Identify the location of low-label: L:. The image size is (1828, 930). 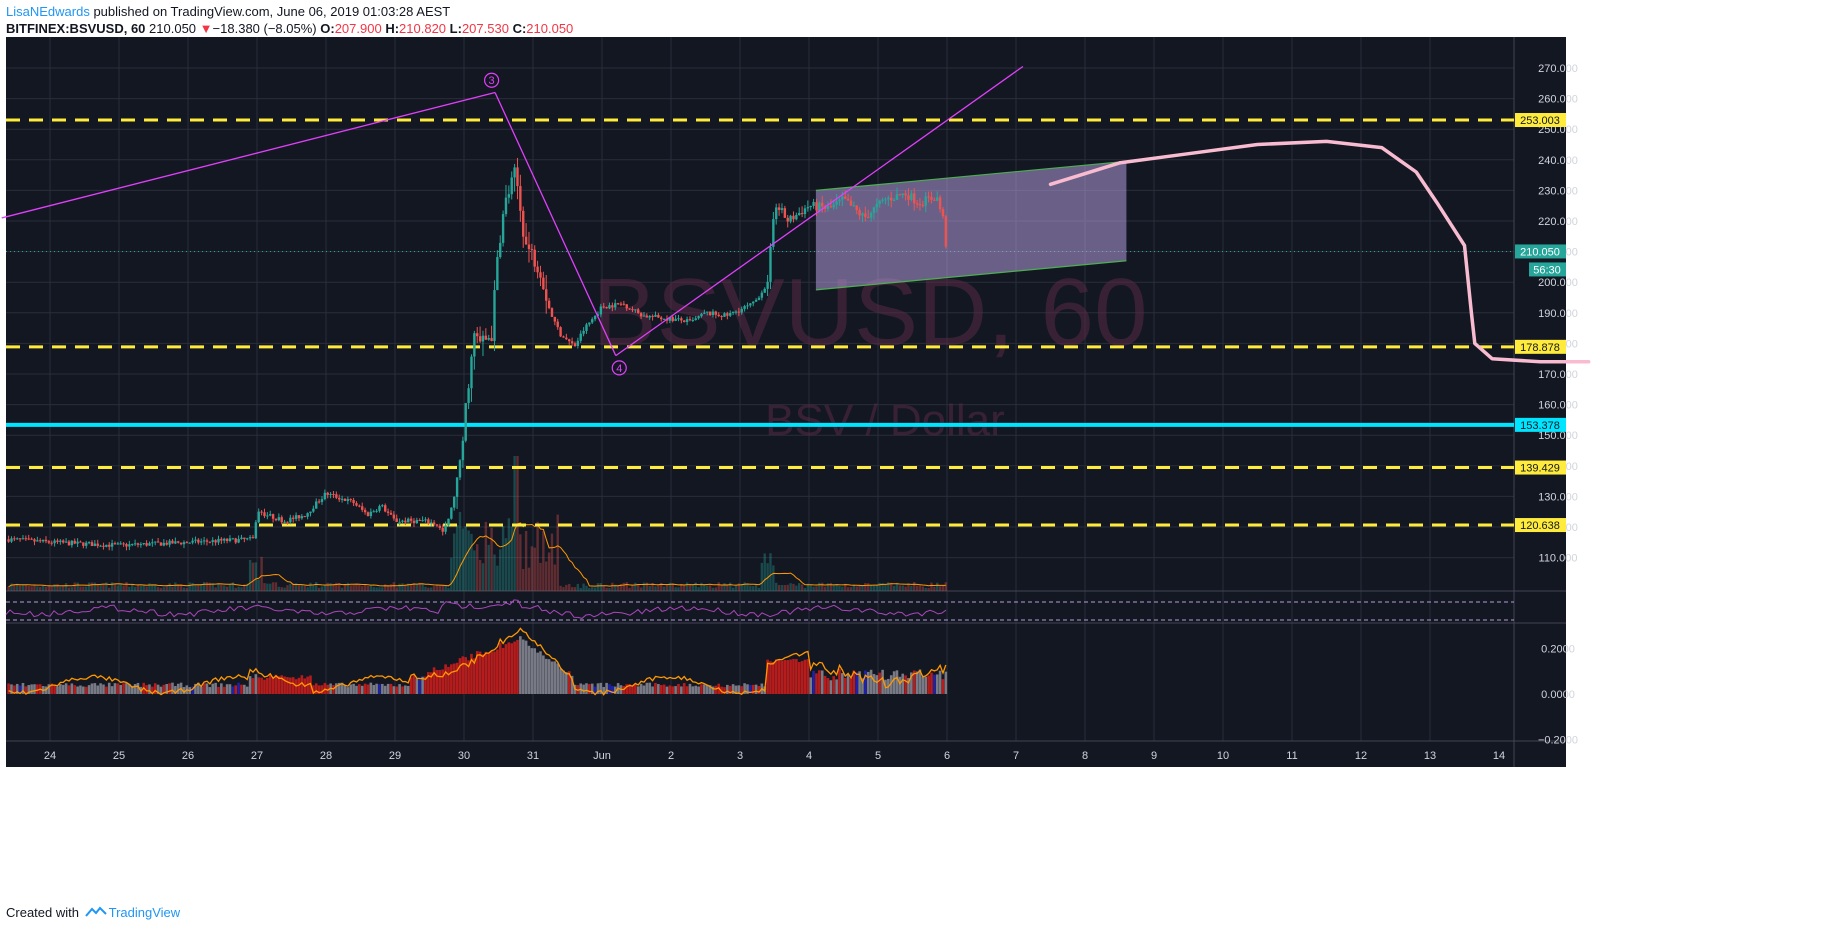
(455, 28).